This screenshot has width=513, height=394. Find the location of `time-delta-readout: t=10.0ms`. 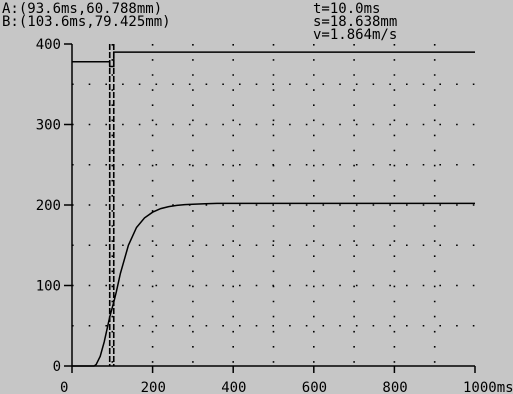

time-delta-readout: t=10.0ms is located at coordinates (346, 9).